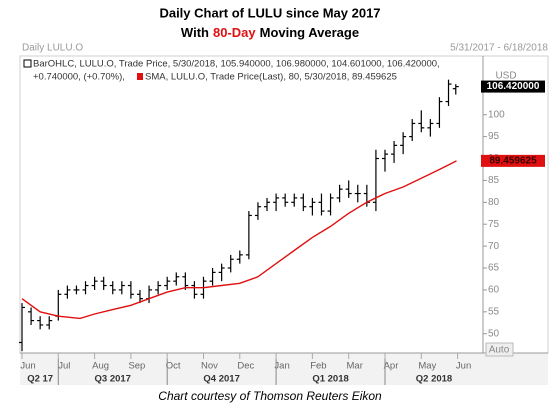  I want to click on x-tick-label: Feb, so click(318, 366).